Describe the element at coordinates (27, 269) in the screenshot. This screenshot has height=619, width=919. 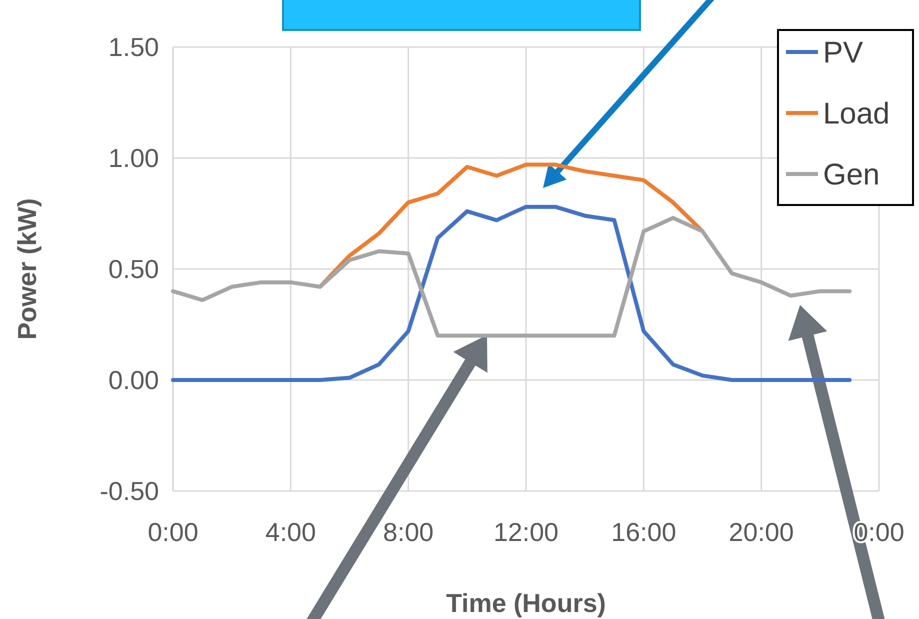
I see `y-axis-title: Power (kW)` at that location.